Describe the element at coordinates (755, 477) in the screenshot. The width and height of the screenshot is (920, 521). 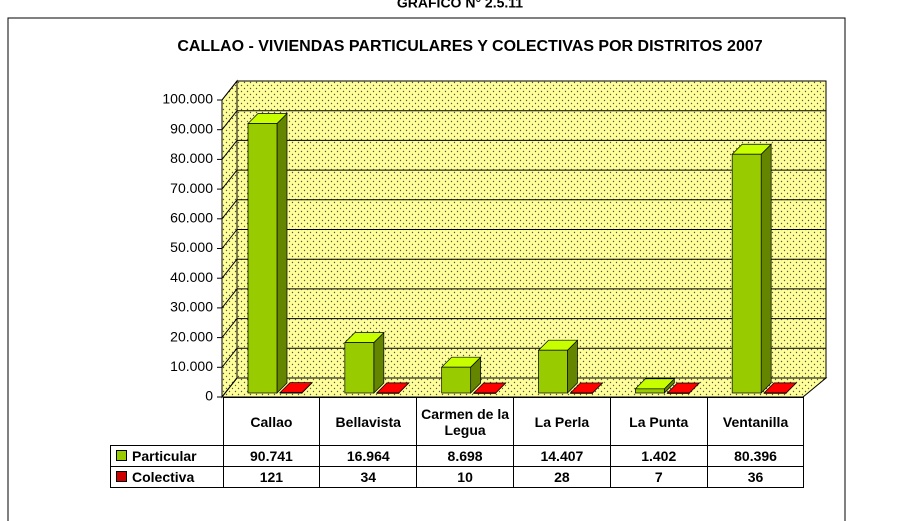
I see `value-cell: 36` at that location.